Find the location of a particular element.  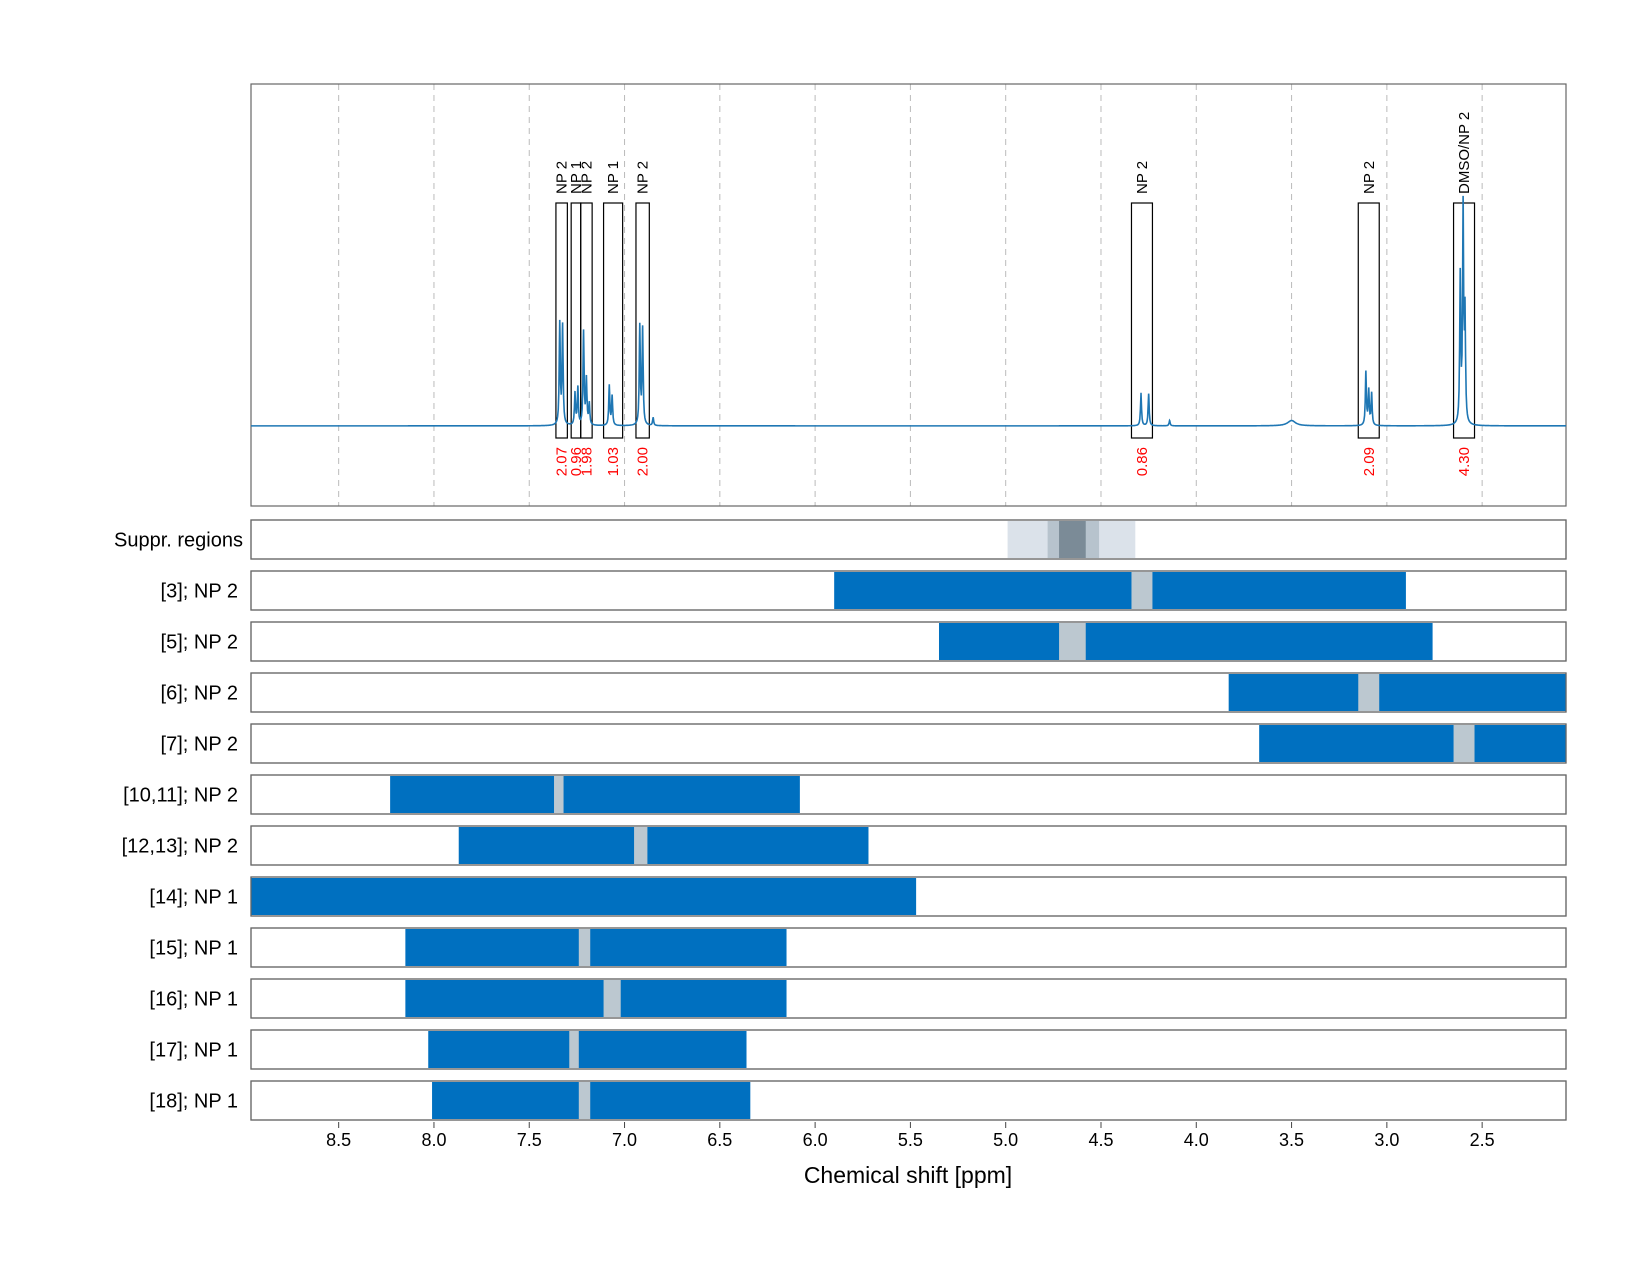

row-label: [12,13]; NP 2 is located at coordinates (180, 847).